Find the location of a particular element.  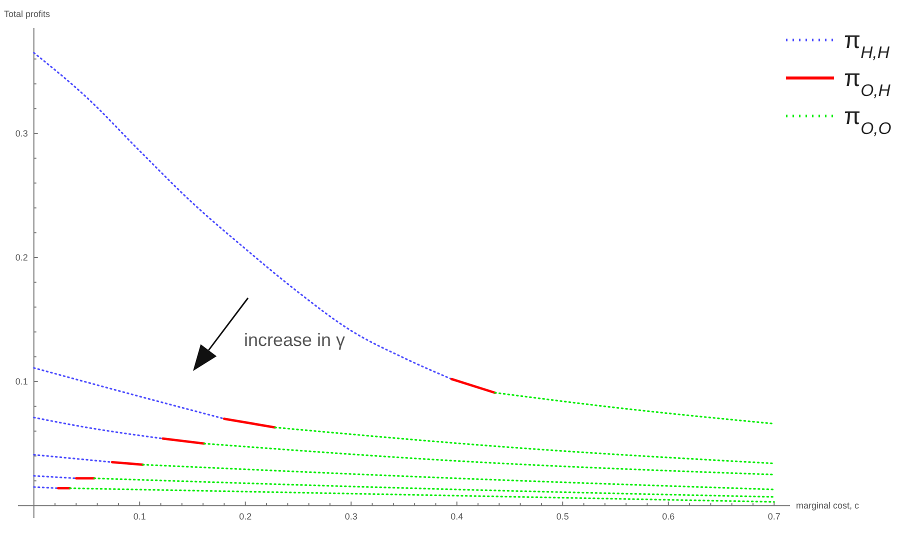

x-tick-label: 0.5 is located at coordinates (562, 517).